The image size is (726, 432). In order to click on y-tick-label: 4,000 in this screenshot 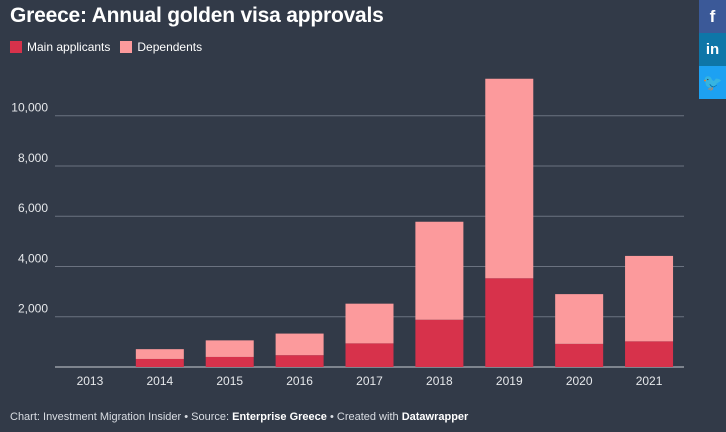, I will do `click(33, 258)`.